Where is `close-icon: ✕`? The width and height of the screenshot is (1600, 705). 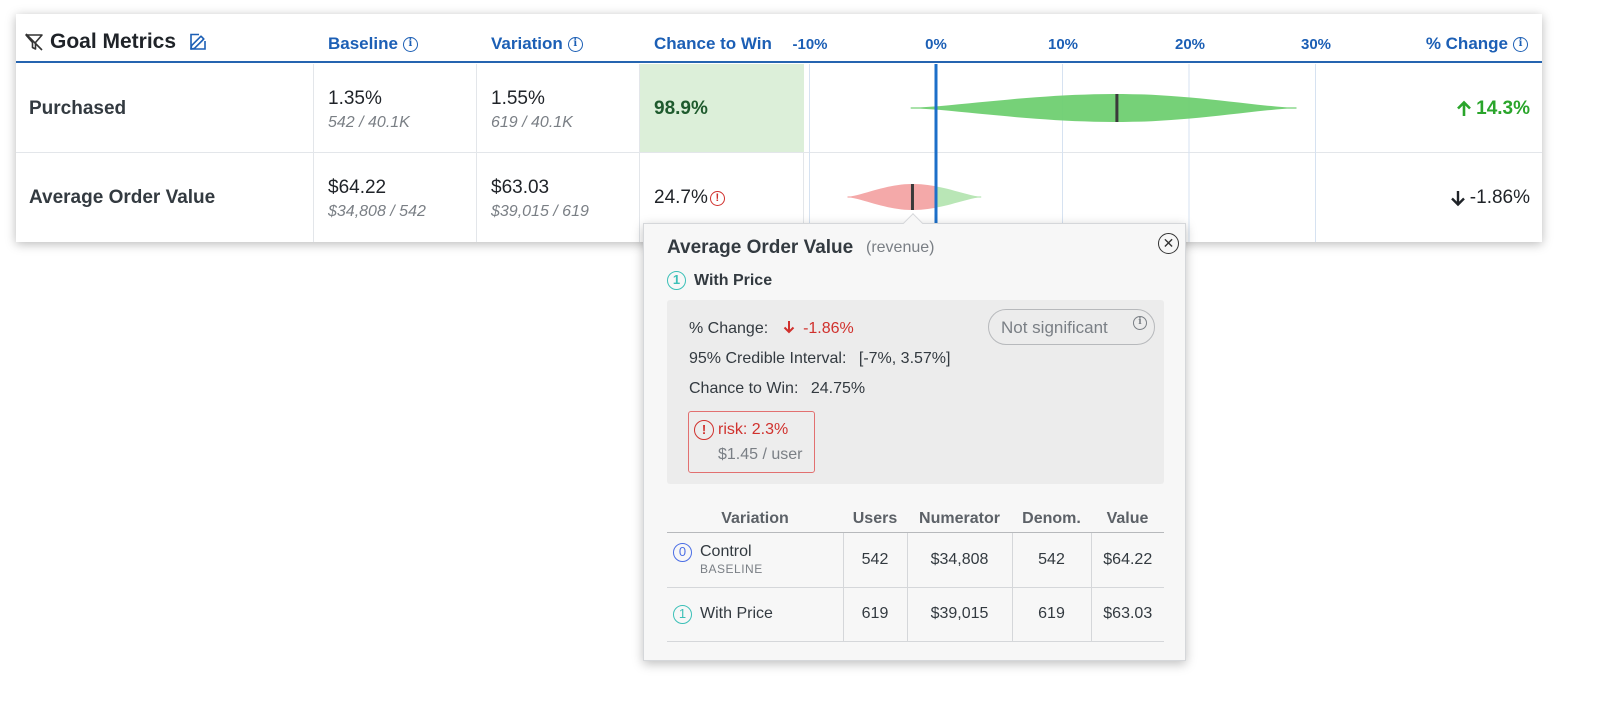
close-icon: ✕ is located at coordinates (1168, 243).